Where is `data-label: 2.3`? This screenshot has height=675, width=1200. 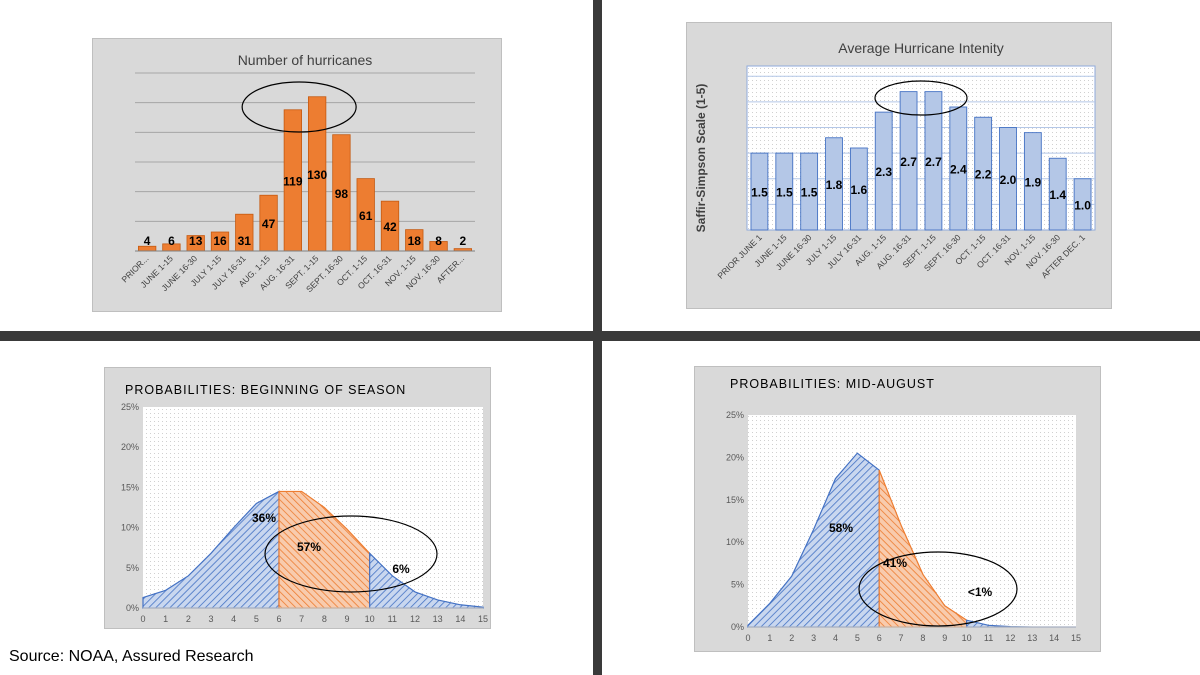 data-label: 2.3 is located at coordinates (883, 172).